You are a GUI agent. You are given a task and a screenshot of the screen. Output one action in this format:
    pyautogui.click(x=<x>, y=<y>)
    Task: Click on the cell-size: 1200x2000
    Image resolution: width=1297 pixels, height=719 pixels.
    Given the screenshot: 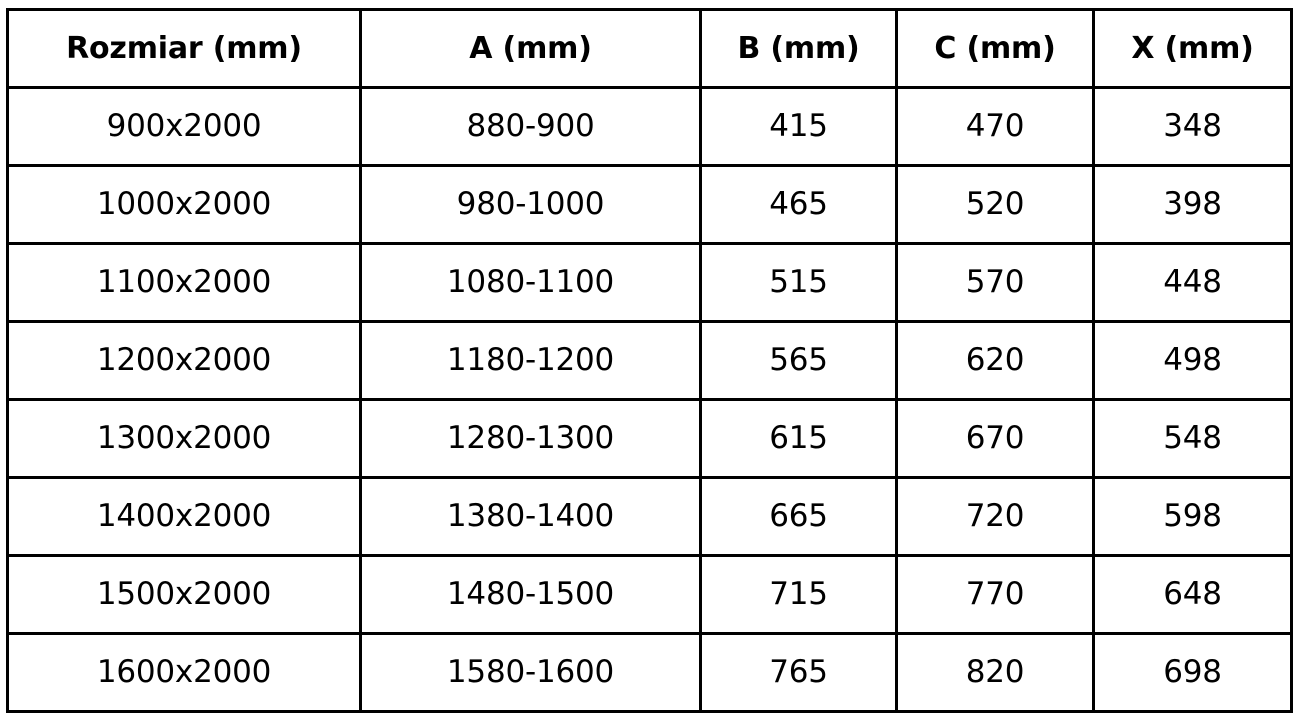 What is the action you would take?
    pyautogui.click(x=184, y=360)
    